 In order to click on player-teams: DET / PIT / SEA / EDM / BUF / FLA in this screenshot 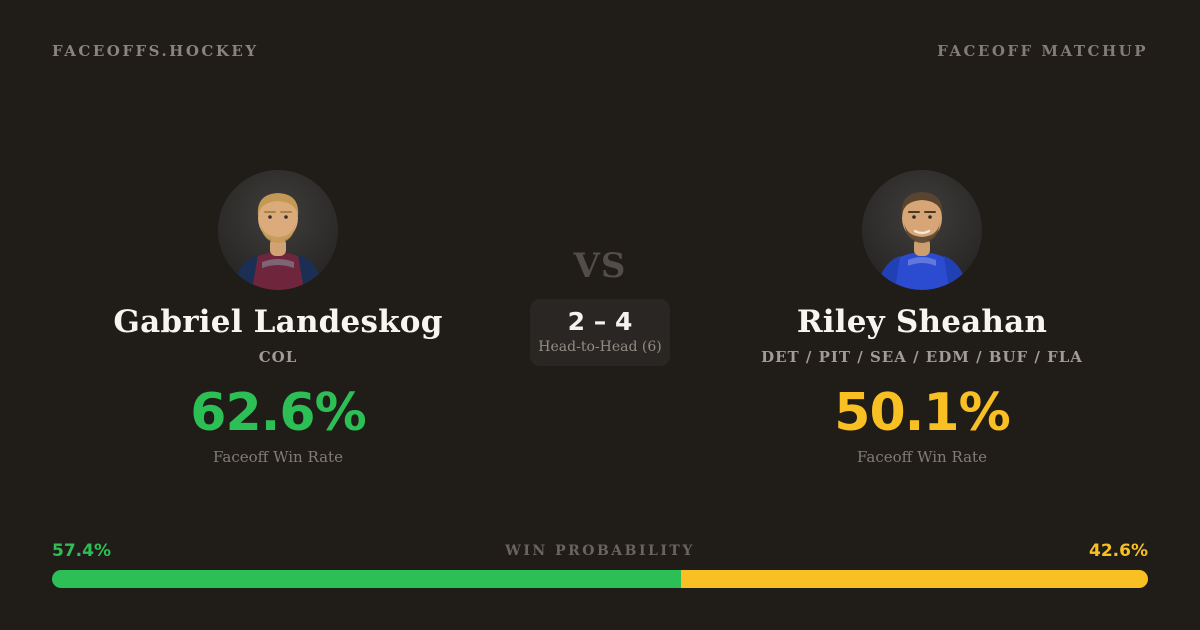, I will do `click(922, 357)`.